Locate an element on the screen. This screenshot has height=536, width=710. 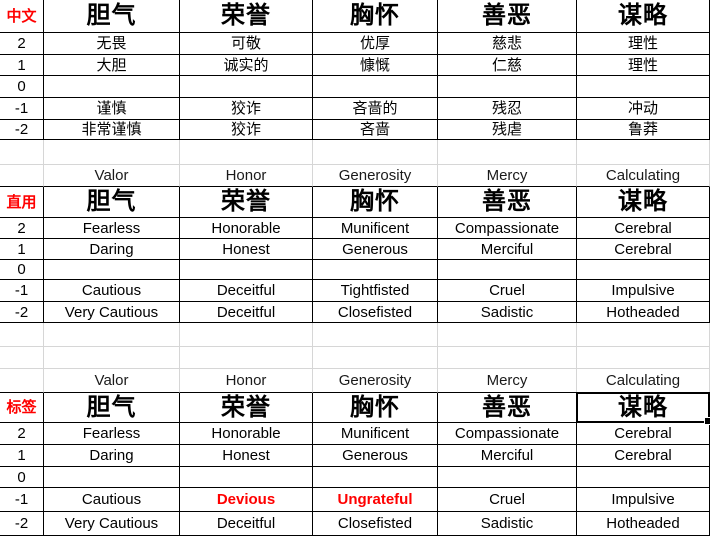
cell: 残忍 is located at coordinates (507, 109).